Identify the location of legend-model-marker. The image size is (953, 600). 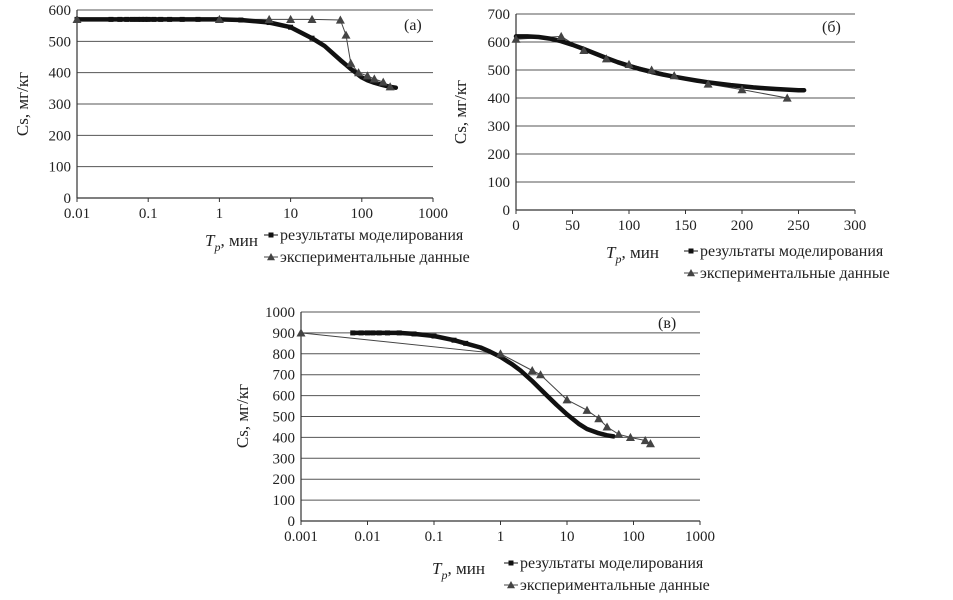
(691, 251).